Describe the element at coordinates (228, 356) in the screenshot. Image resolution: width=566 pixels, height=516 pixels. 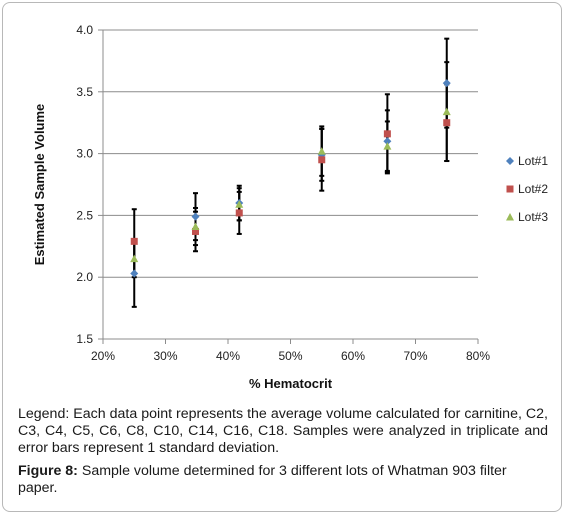
I see `x-tick-label: 40%` at that location.